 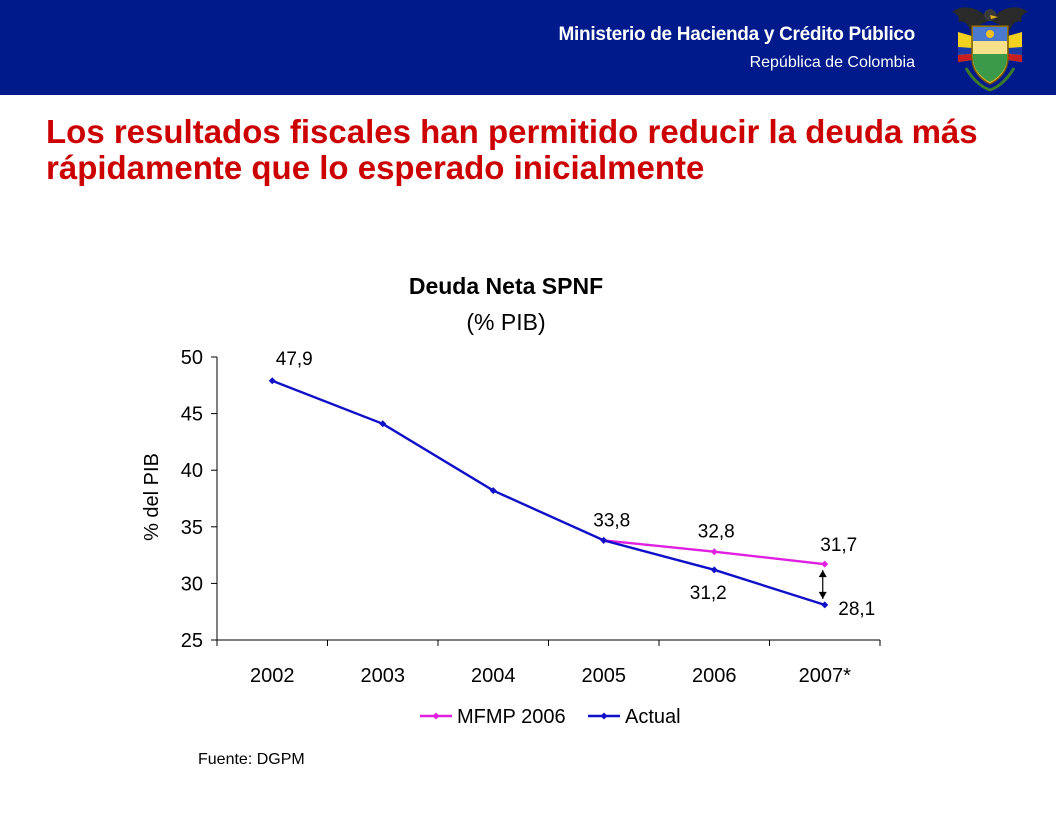 I want to click on data-label-mfmp-2006: 32,8, so click(x=716, y=532).